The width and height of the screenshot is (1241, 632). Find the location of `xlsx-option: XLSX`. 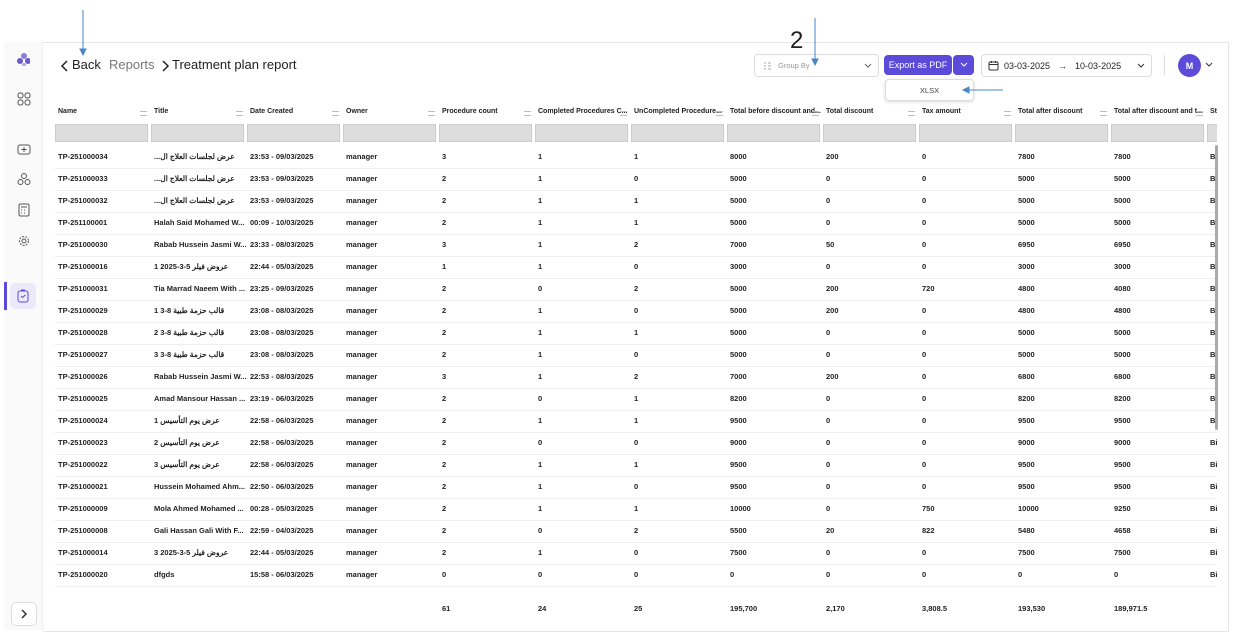

xlsx-option: XLSX is located at coordinates (929, 90).